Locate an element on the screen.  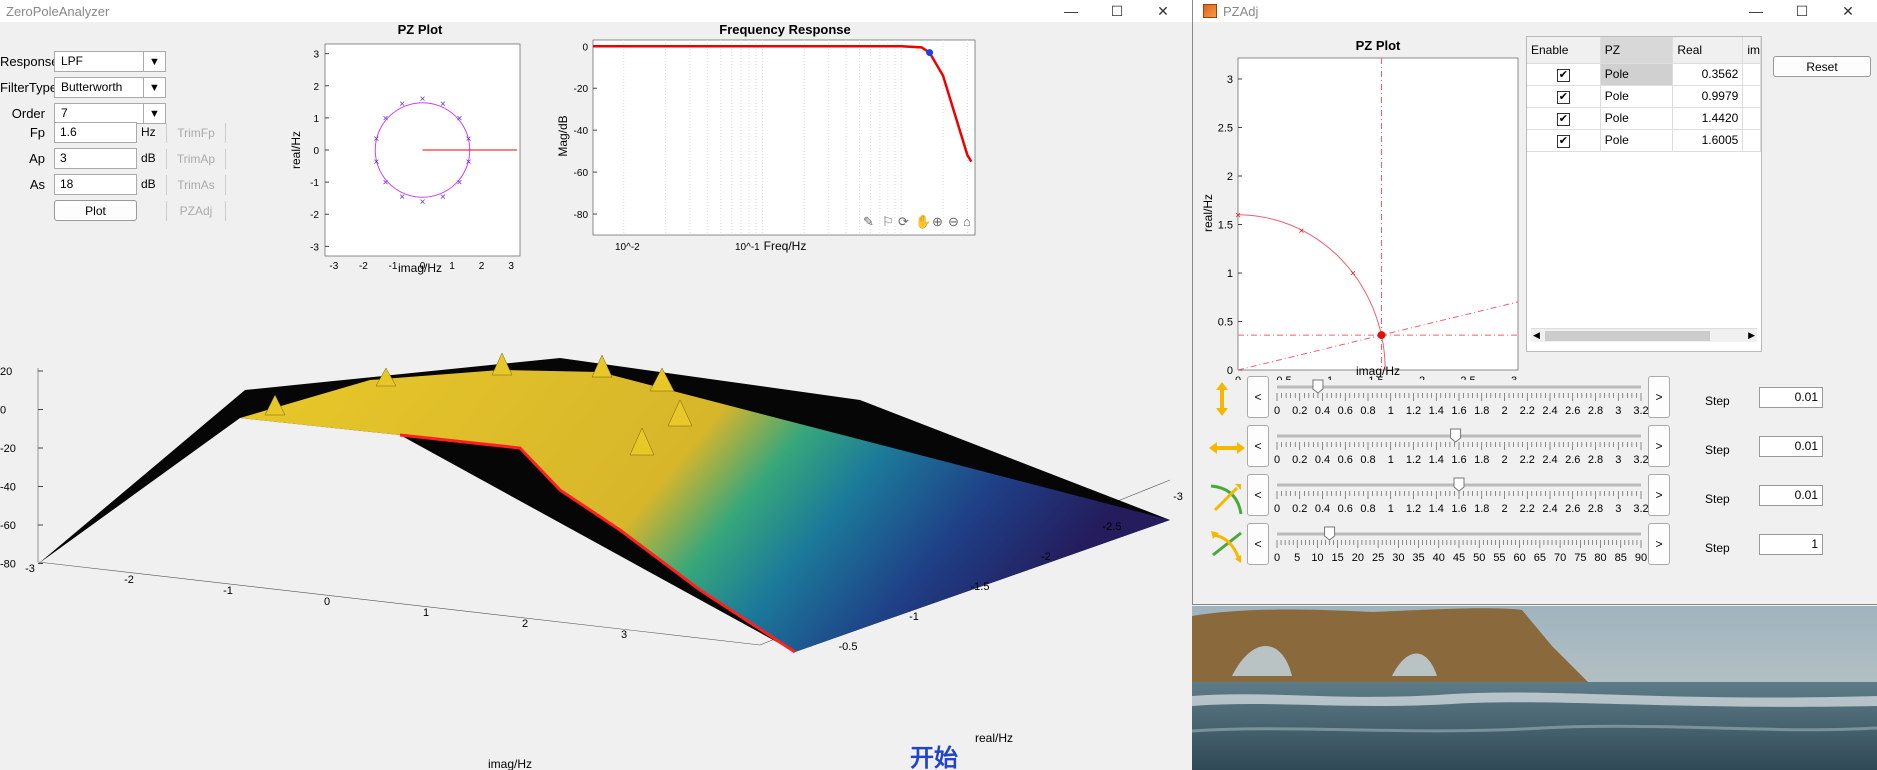
table-row: ✔ Pole 0.3562 is located at coordinates (1644, 74).